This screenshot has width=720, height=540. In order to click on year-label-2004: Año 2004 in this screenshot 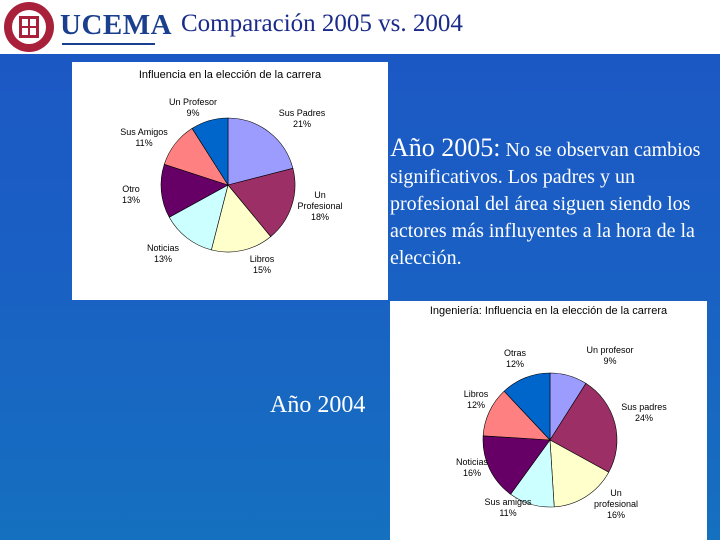, I will do `click(318, 405)`.